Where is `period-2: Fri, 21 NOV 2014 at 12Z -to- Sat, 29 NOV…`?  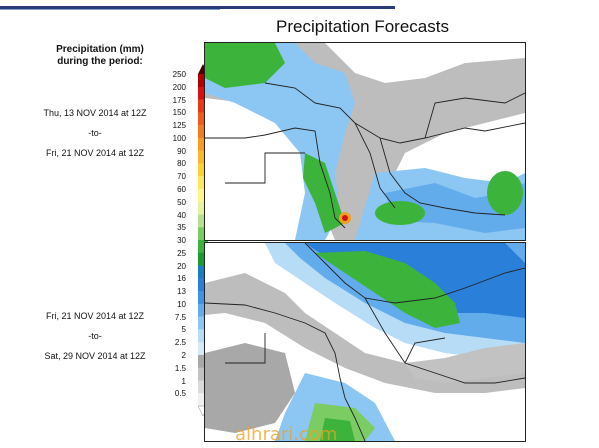
period-2: Fri, 21 NOV 2014 at 12Z -to- Sat, 29 NOV… is located at coordinates (95, 336).